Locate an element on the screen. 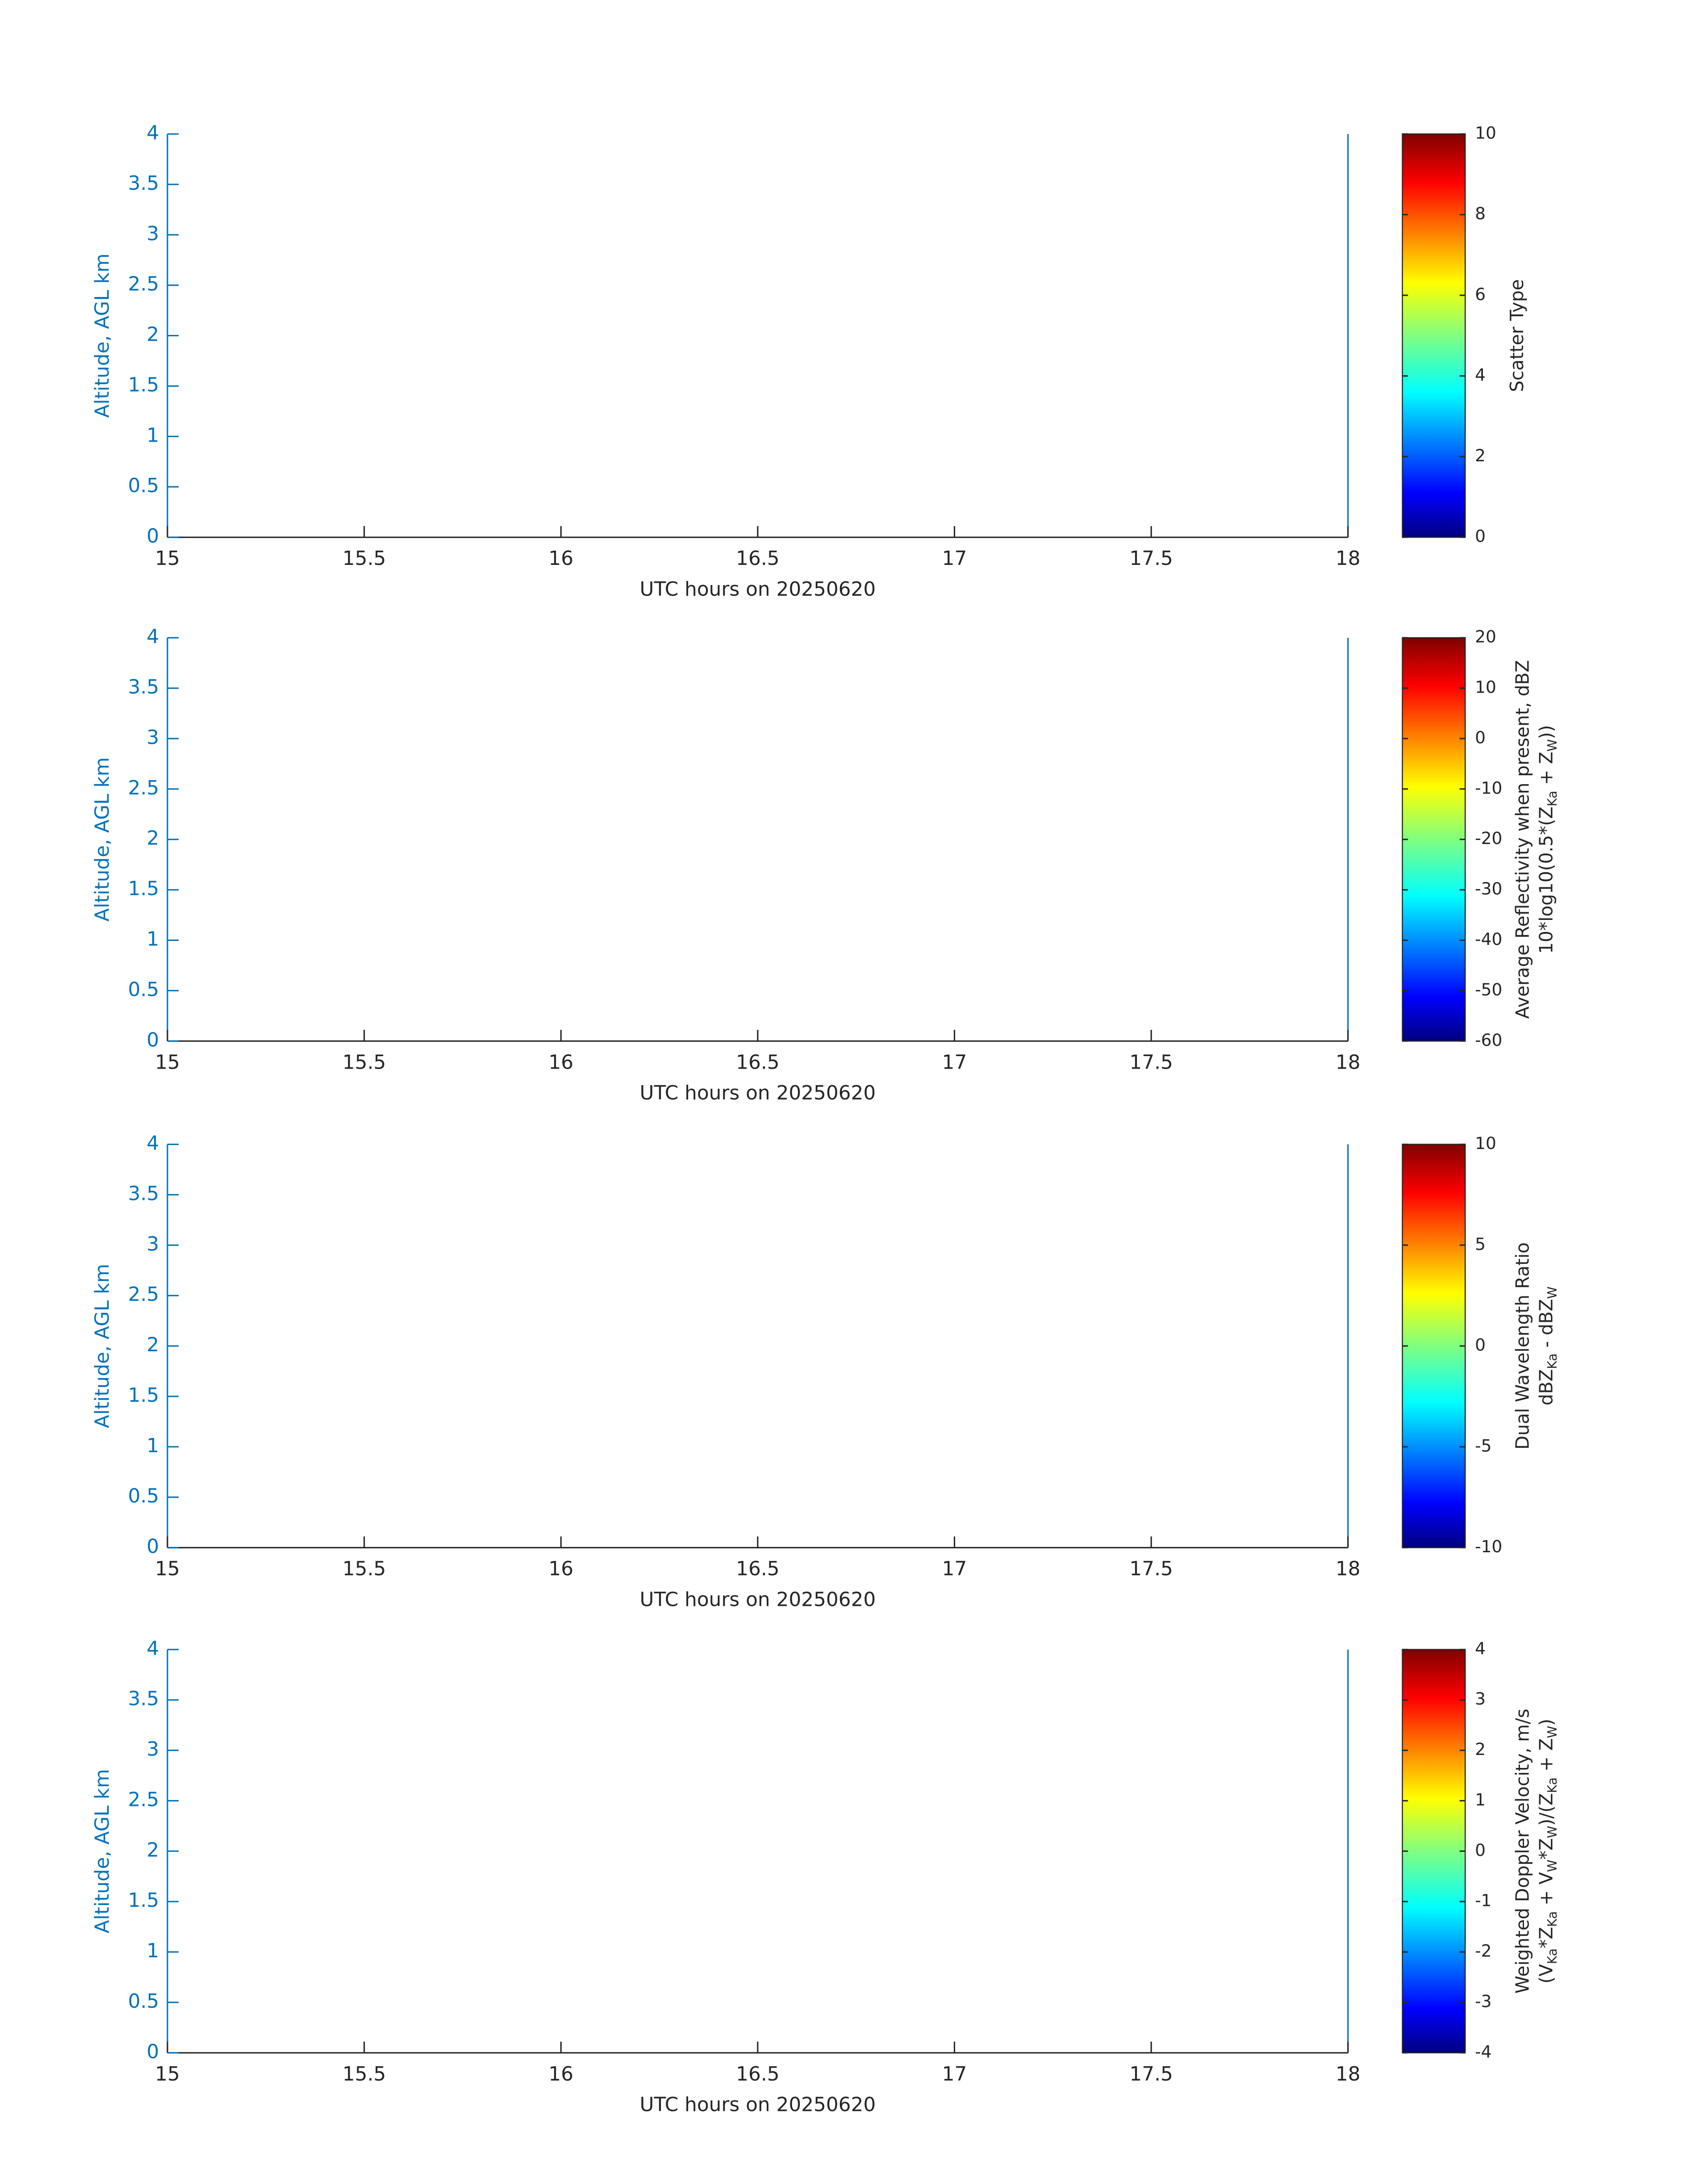  label-text: *Z is located at coordinates (1546, 1848).